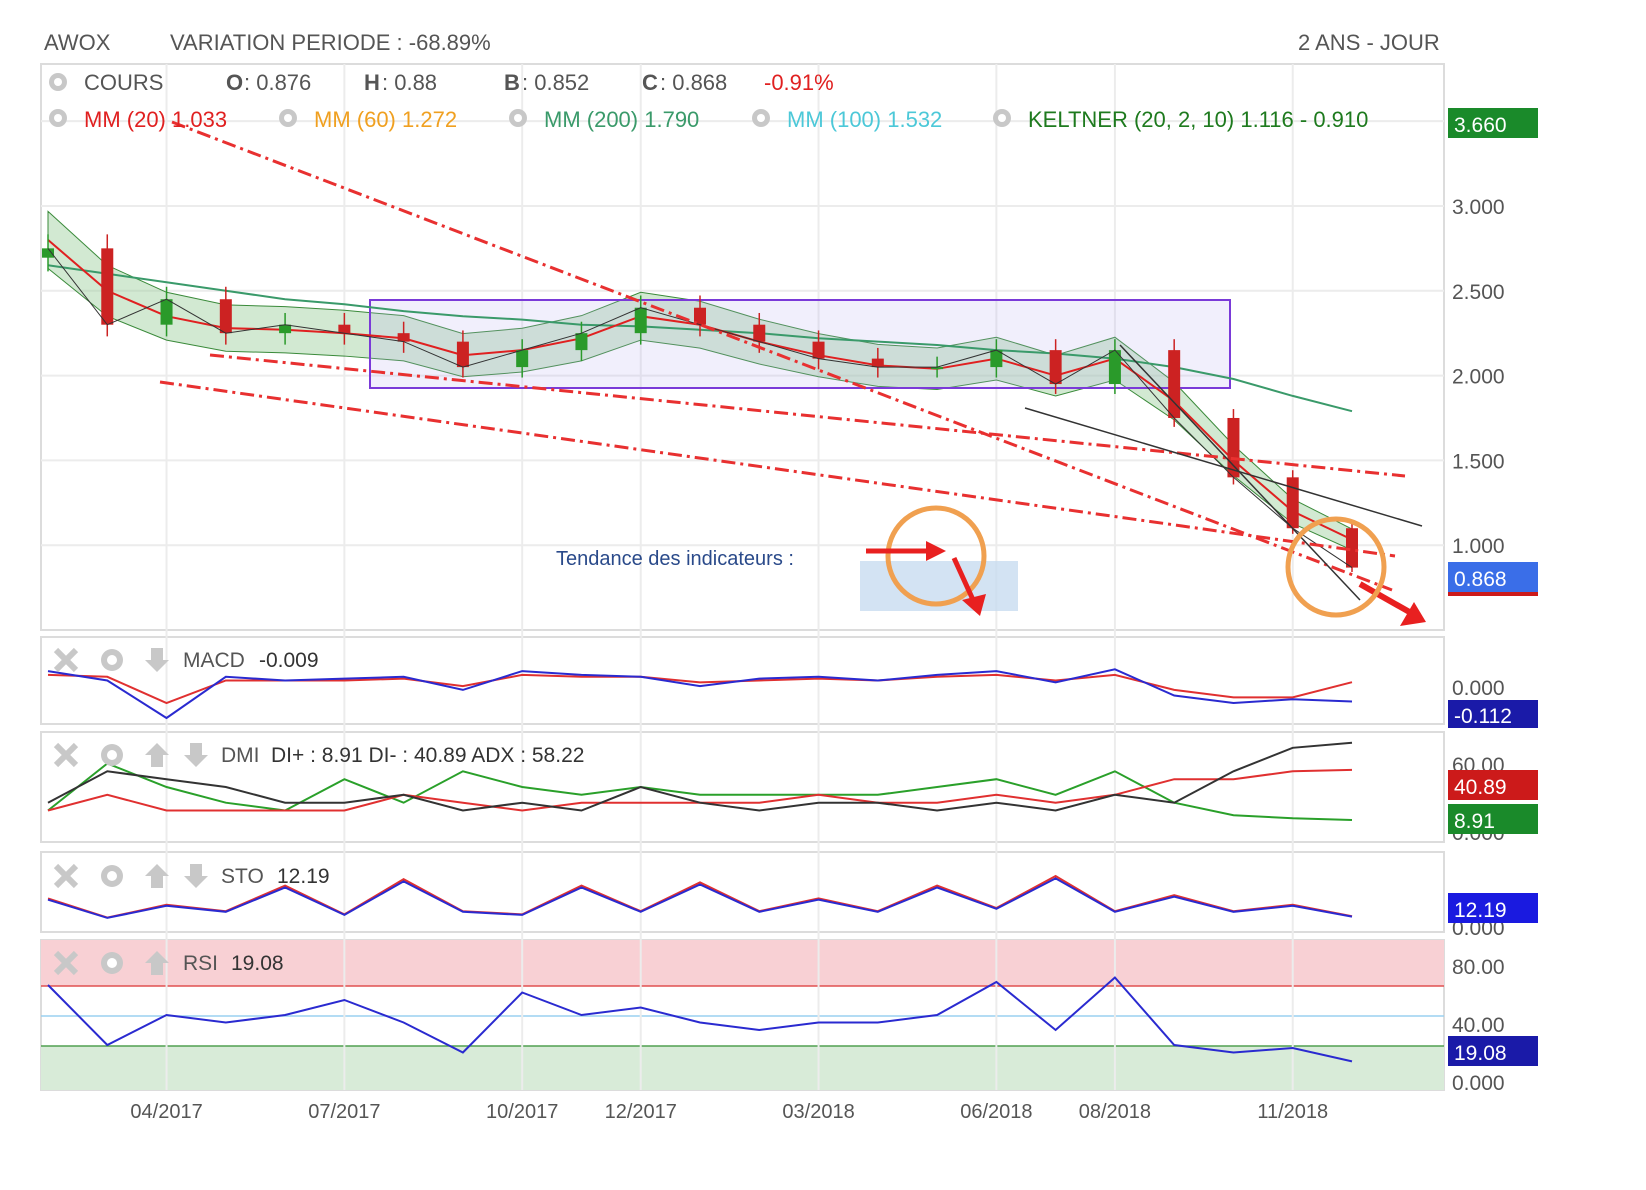 The height and width of the screenshot is (1190, 1646). I want to click on macd-signal-line, so click(700, 689).